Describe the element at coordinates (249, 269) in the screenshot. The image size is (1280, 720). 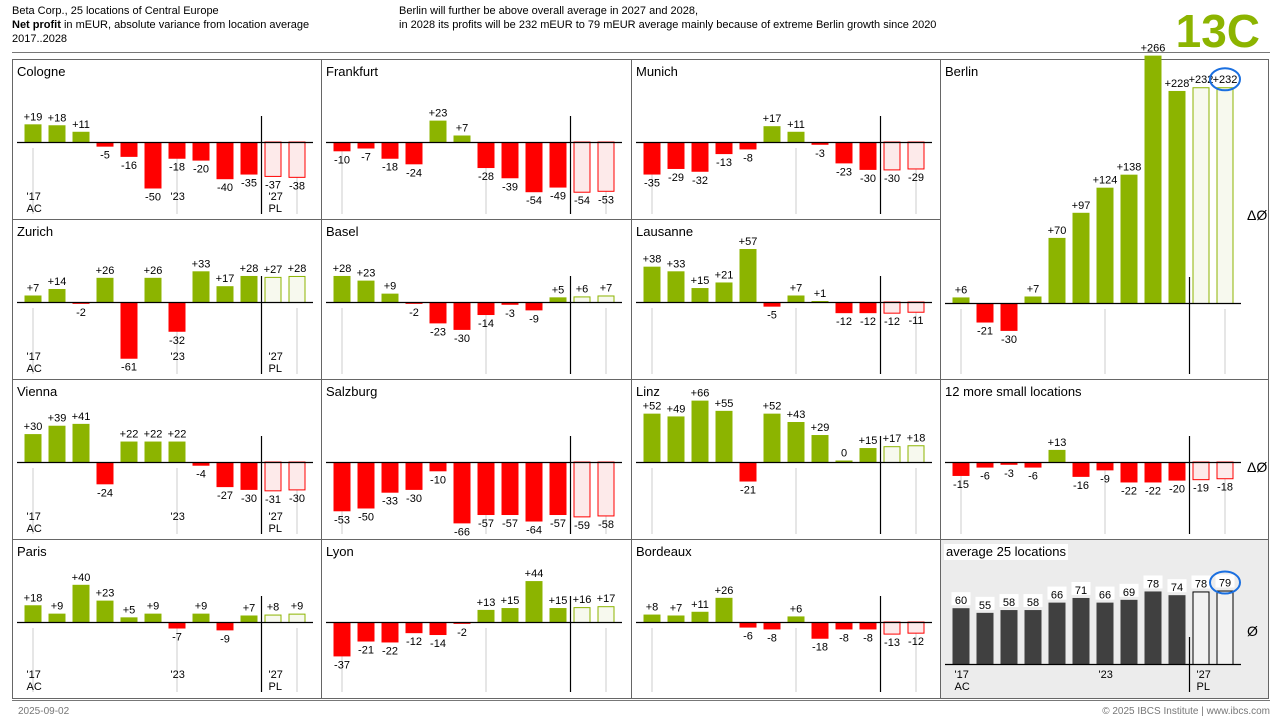
I see `data-label: +28` at that location.